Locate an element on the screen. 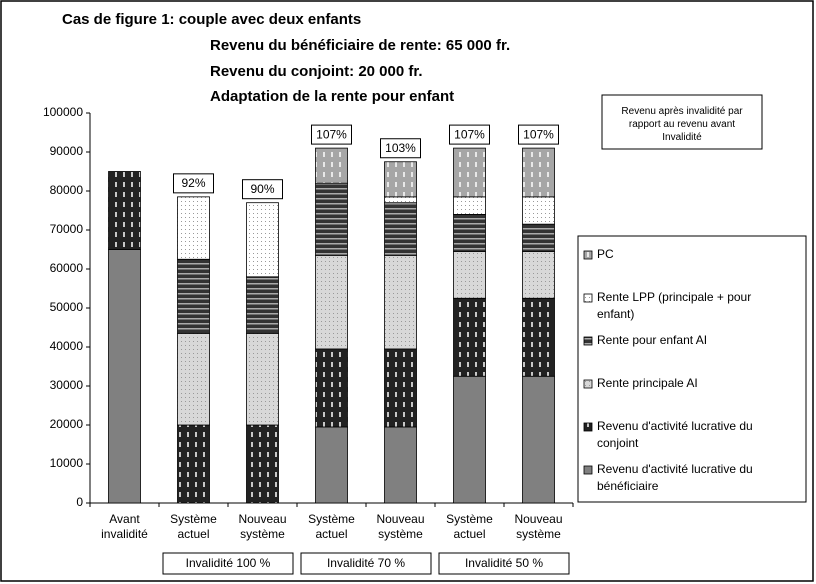 The height and width of the screenshot is (584, 816). legend-label: Rente principale AI is located at coordinates (647, 383).